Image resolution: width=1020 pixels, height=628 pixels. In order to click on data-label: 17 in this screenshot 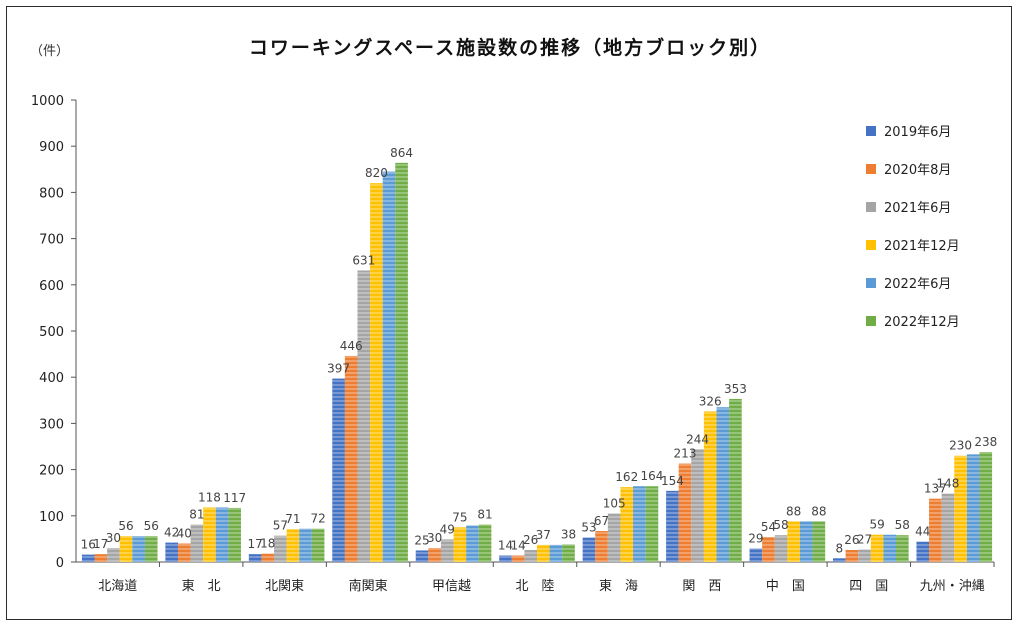, I will do `click(100, 544)`.